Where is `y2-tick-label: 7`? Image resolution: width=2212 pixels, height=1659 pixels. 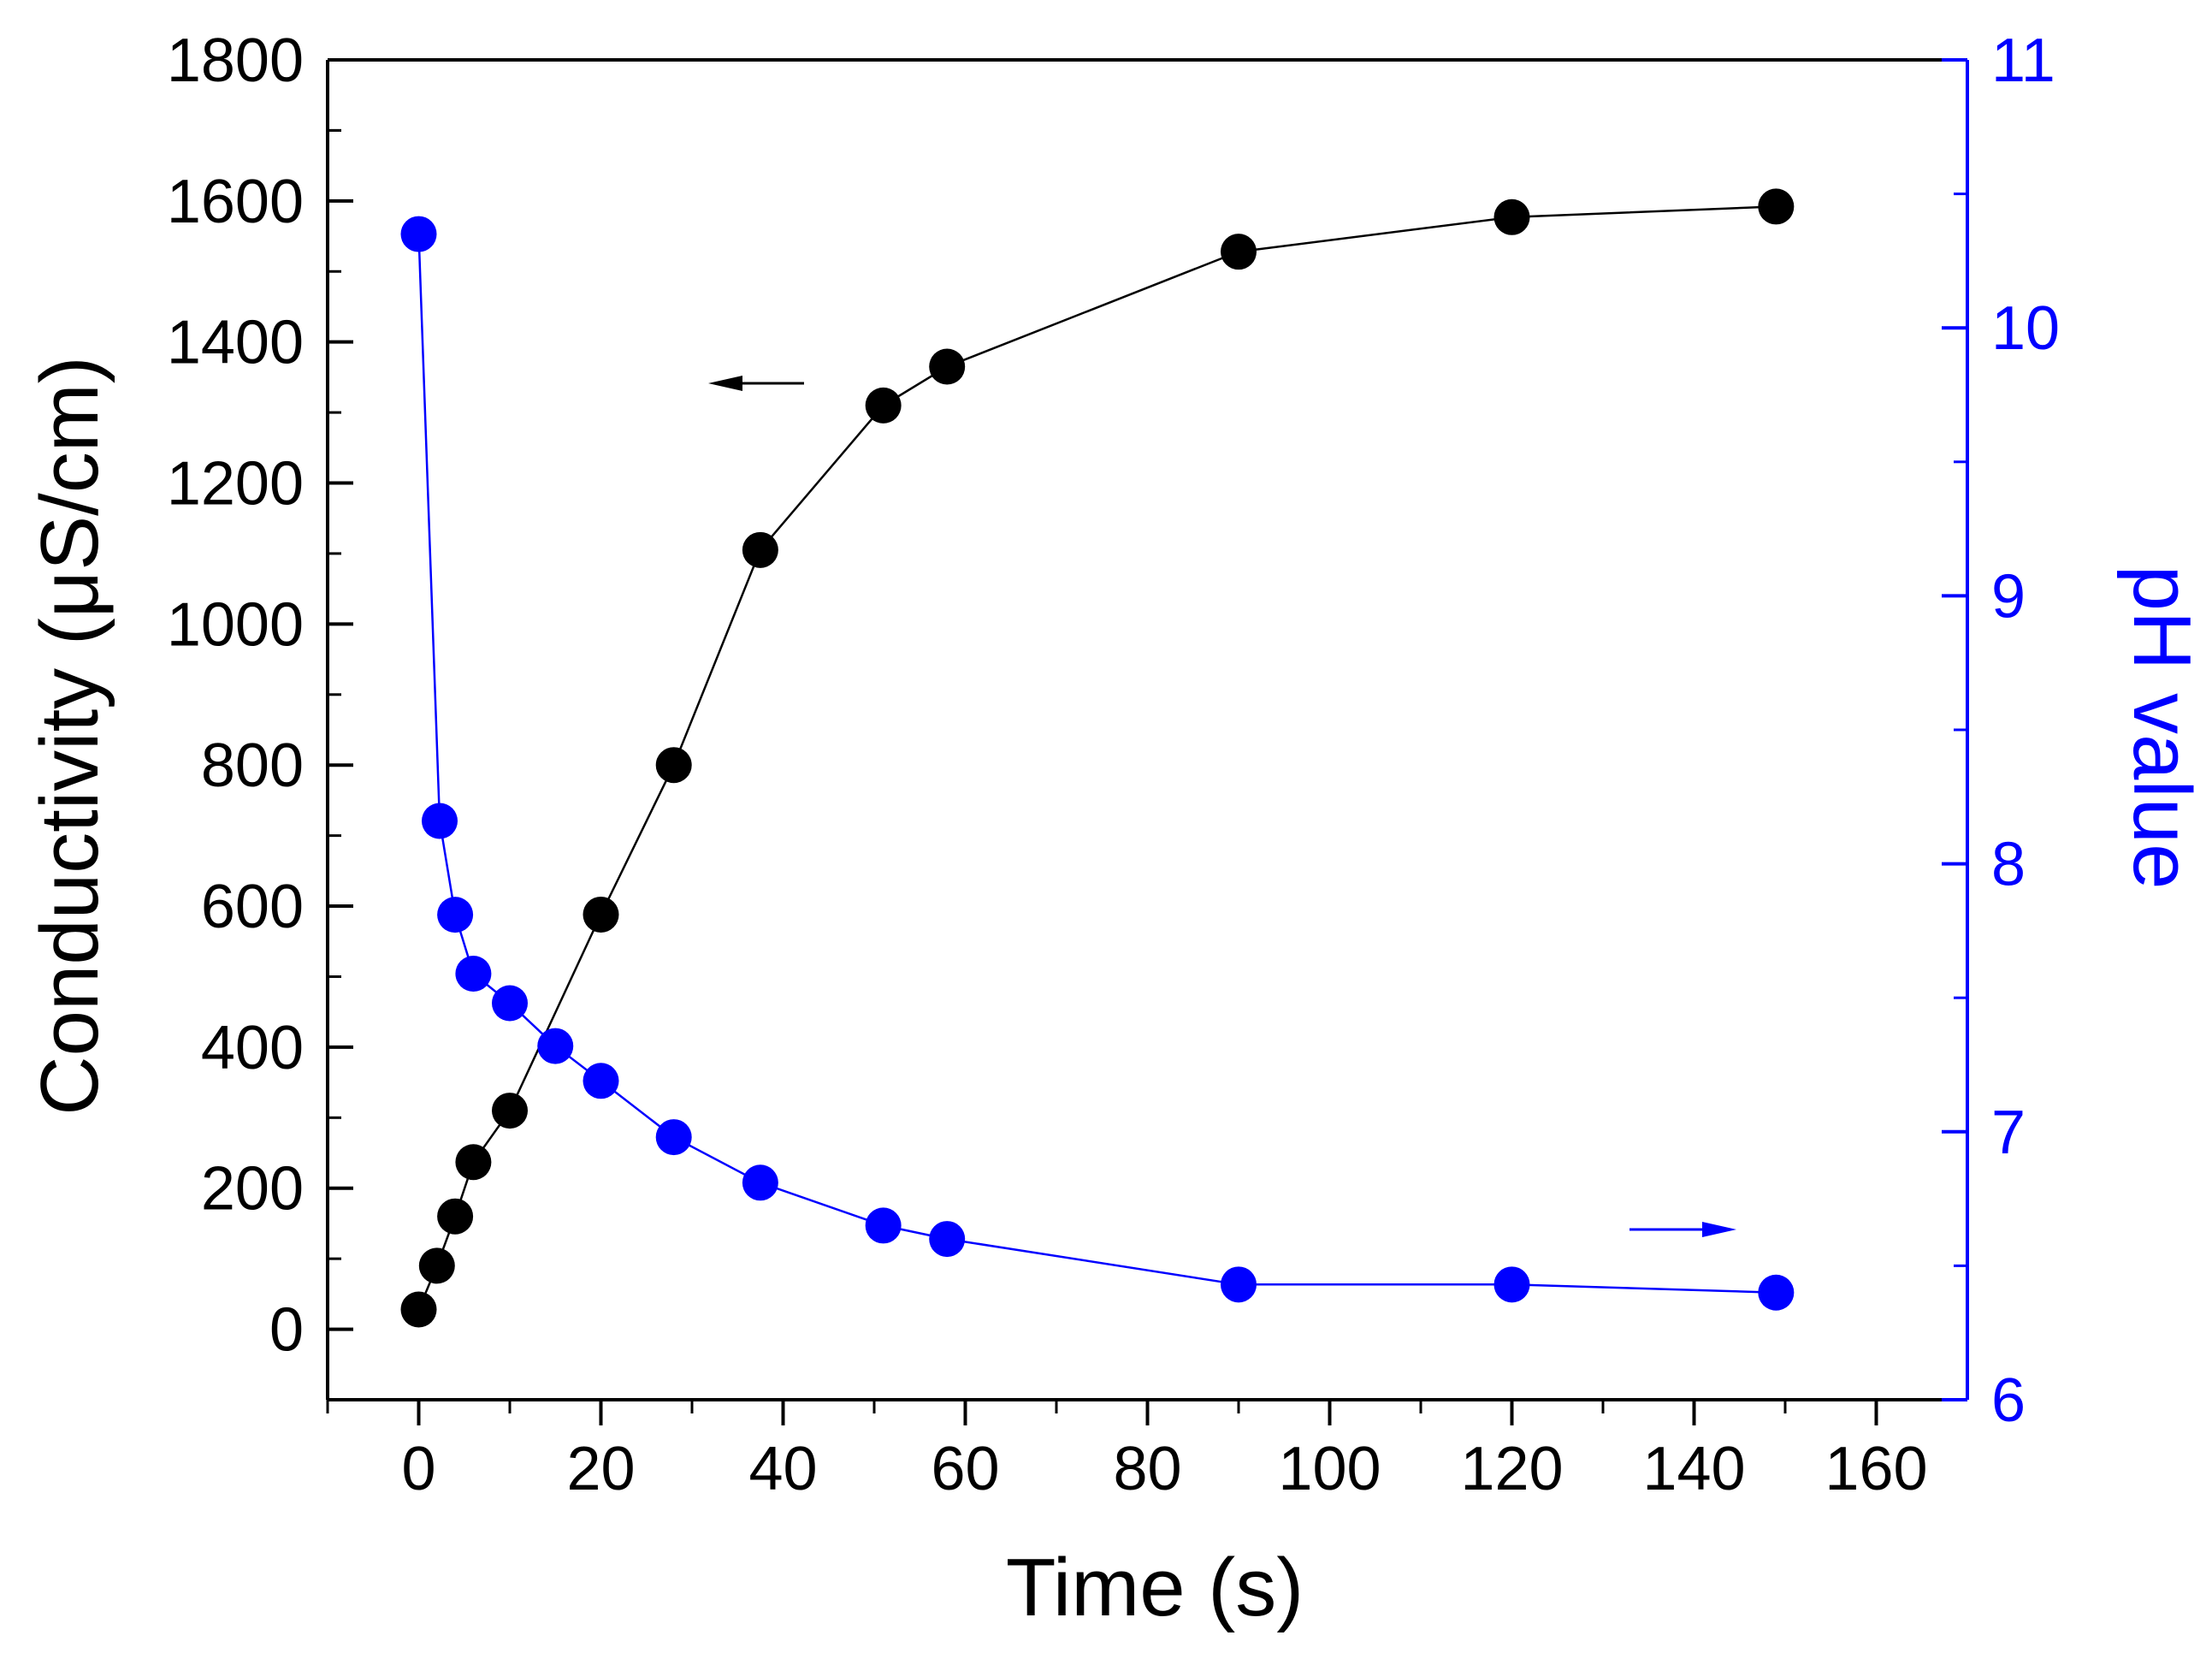
y2-tick-label: 7 is located at coordinates (2008, 1133).